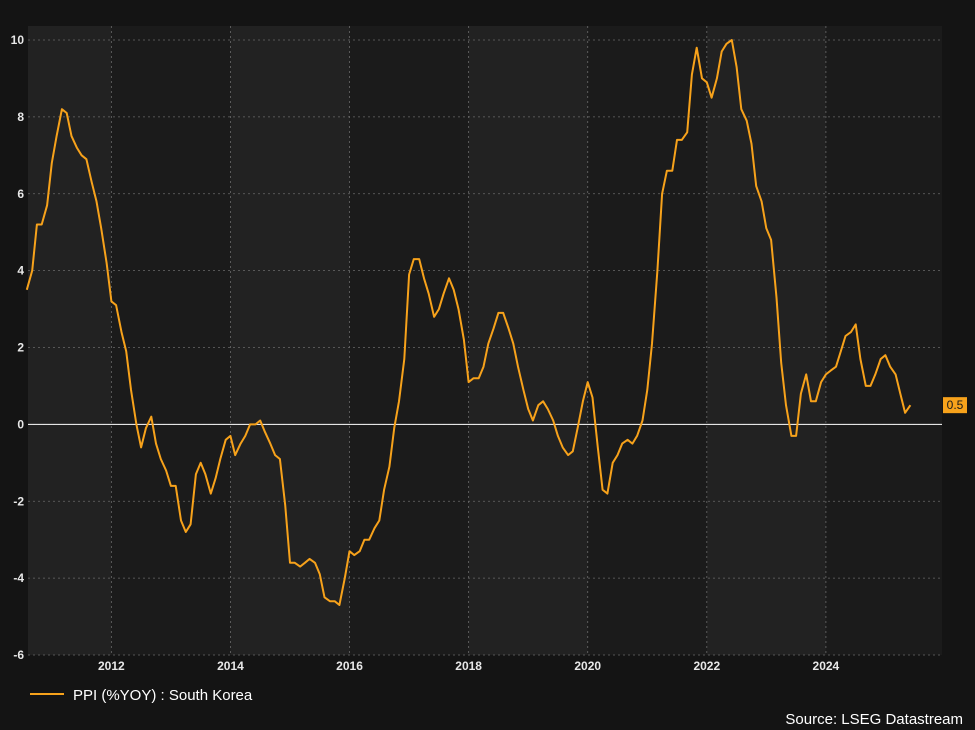 The height and width of the screenshot is (730, 975). I want to click on x-tick-label: 2016, so click(349, 666).